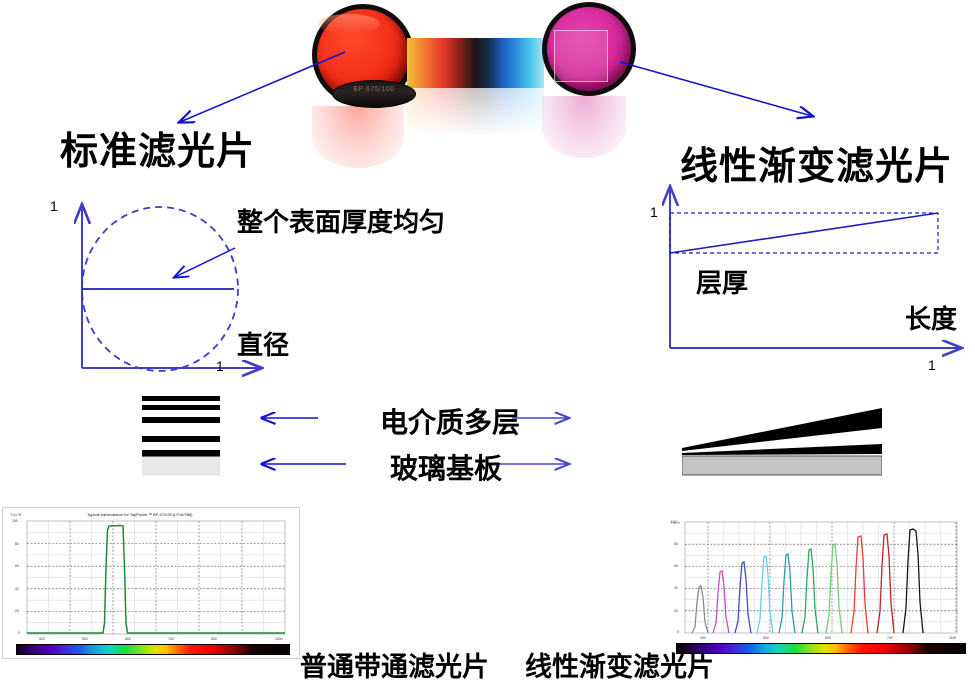 This screenshot has width=975, height=684. What do you see at coordinates (722, 284) in the screenshot?
I see `label-layer-thickness: 层厚` at bounding box center [722, 284].